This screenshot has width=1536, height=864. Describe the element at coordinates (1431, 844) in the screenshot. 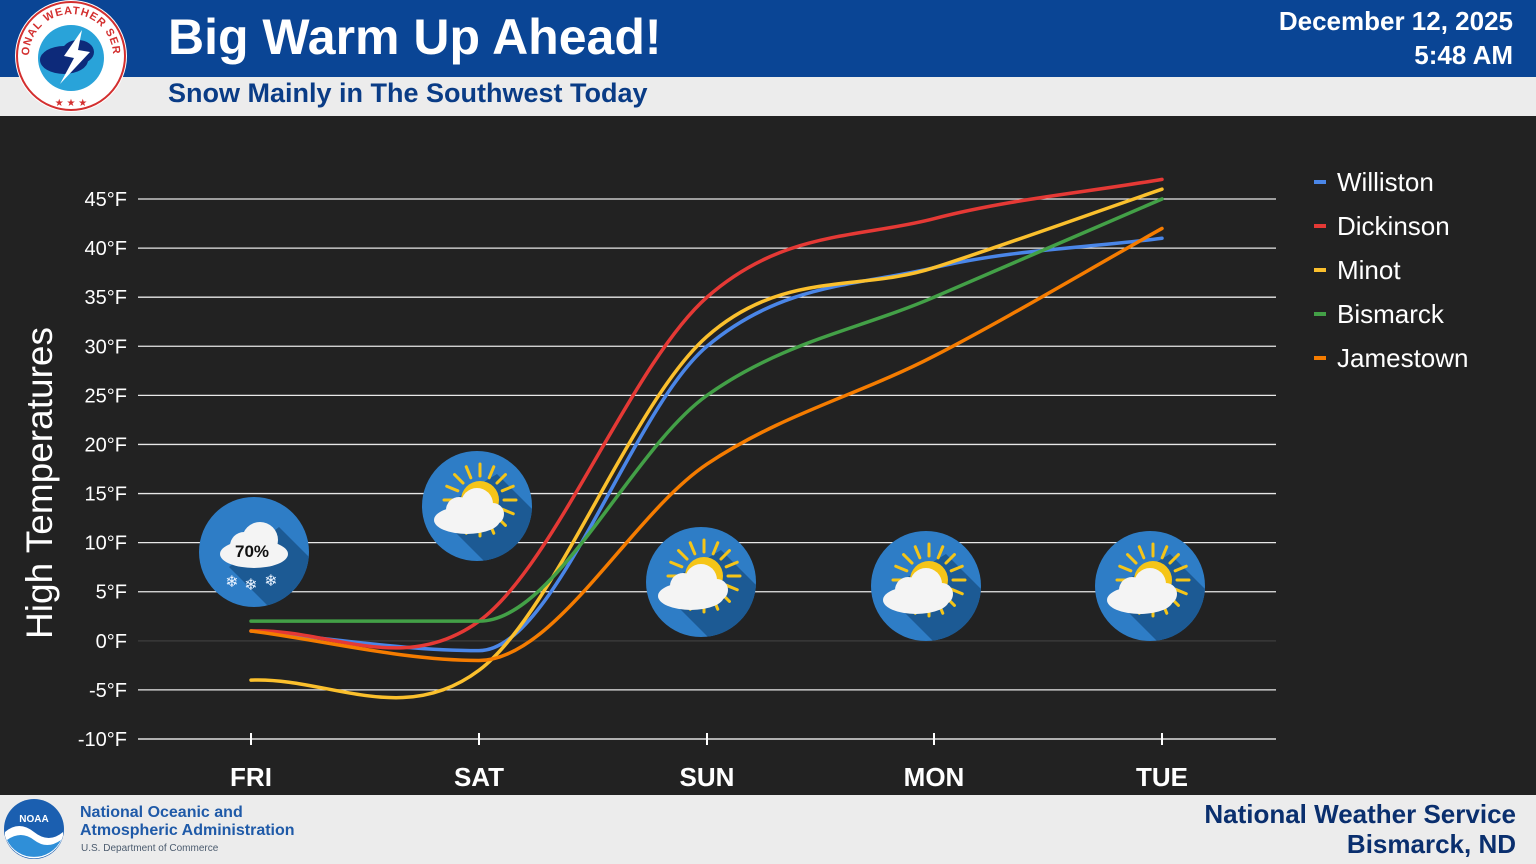

I see `office-location: Bismarck, ND` at that location.